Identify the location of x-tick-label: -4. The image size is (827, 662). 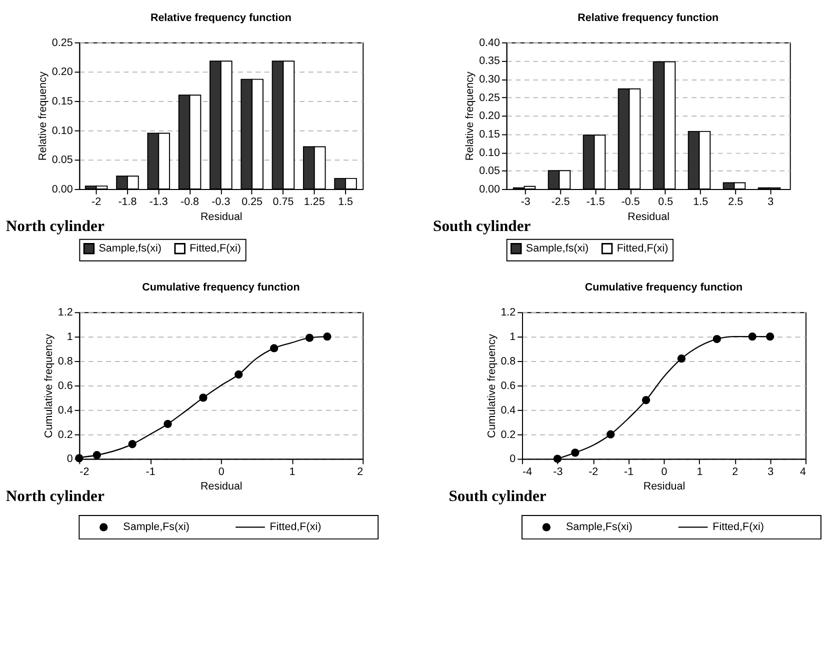
(527, 472).